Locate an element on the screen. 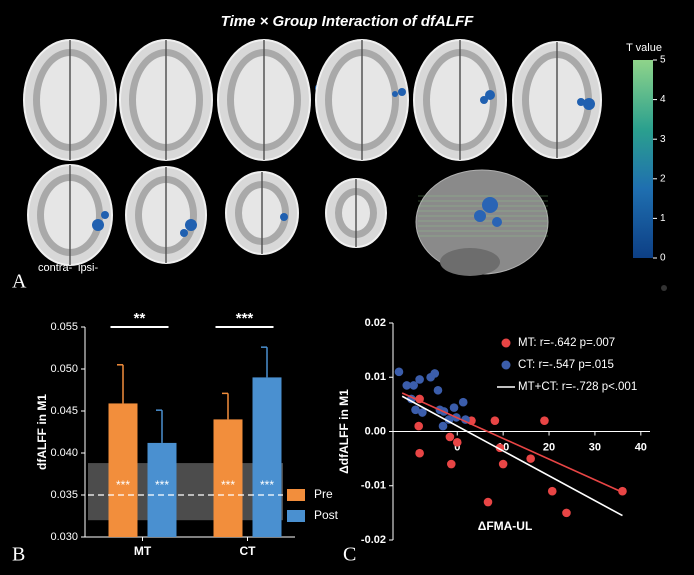 Image resolution: width=694 pixels, height=575 pixels. legend-label: MT: r=-.642 p=.007 is located at coordinates (566, 343).